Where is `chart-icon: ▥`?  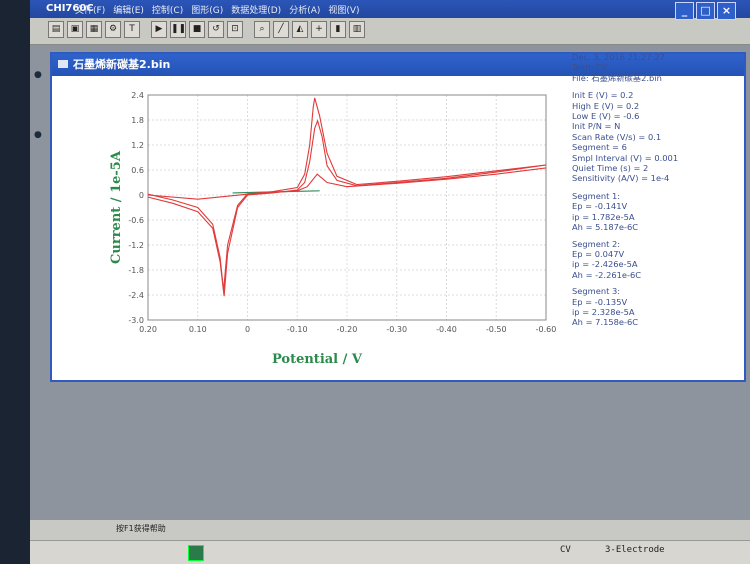
chart-icon: ▥ is located at coordinates (357, 29).